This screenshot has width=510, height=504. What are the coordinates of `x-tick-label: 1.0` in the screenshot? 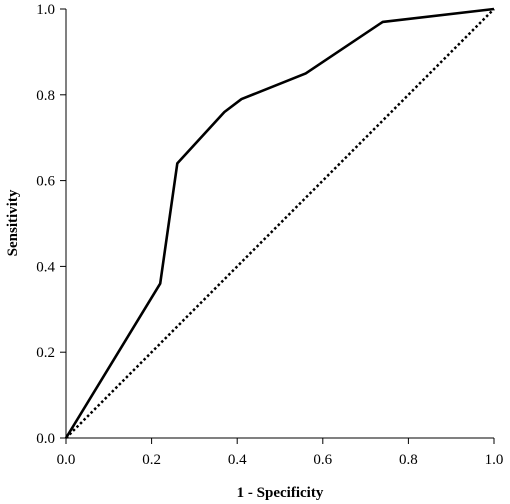 It's located at (494, 460).